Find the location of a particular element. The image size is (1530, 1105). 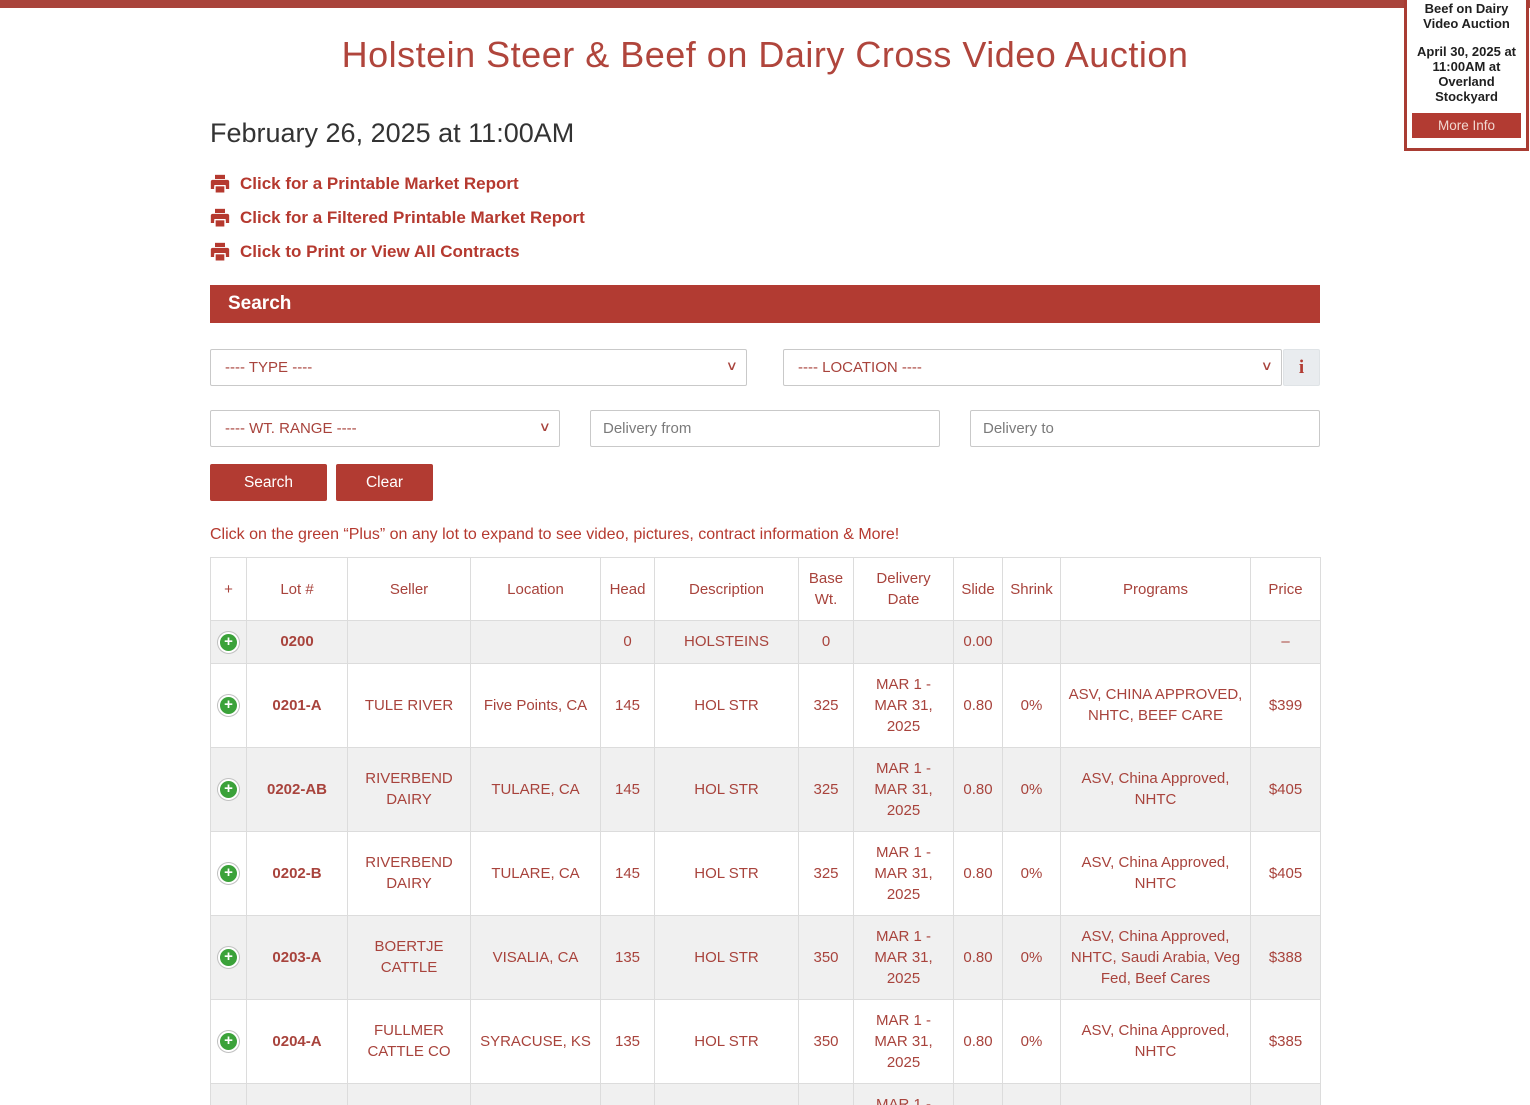

location-cell is located at coordinates (535, 642).